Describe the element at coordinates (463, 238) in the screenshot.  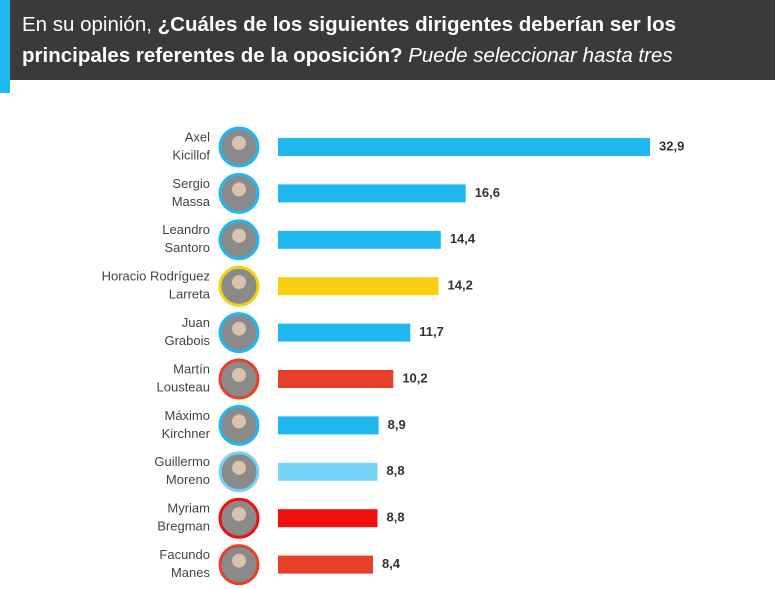
I see `value-label: 14,4` at that location.